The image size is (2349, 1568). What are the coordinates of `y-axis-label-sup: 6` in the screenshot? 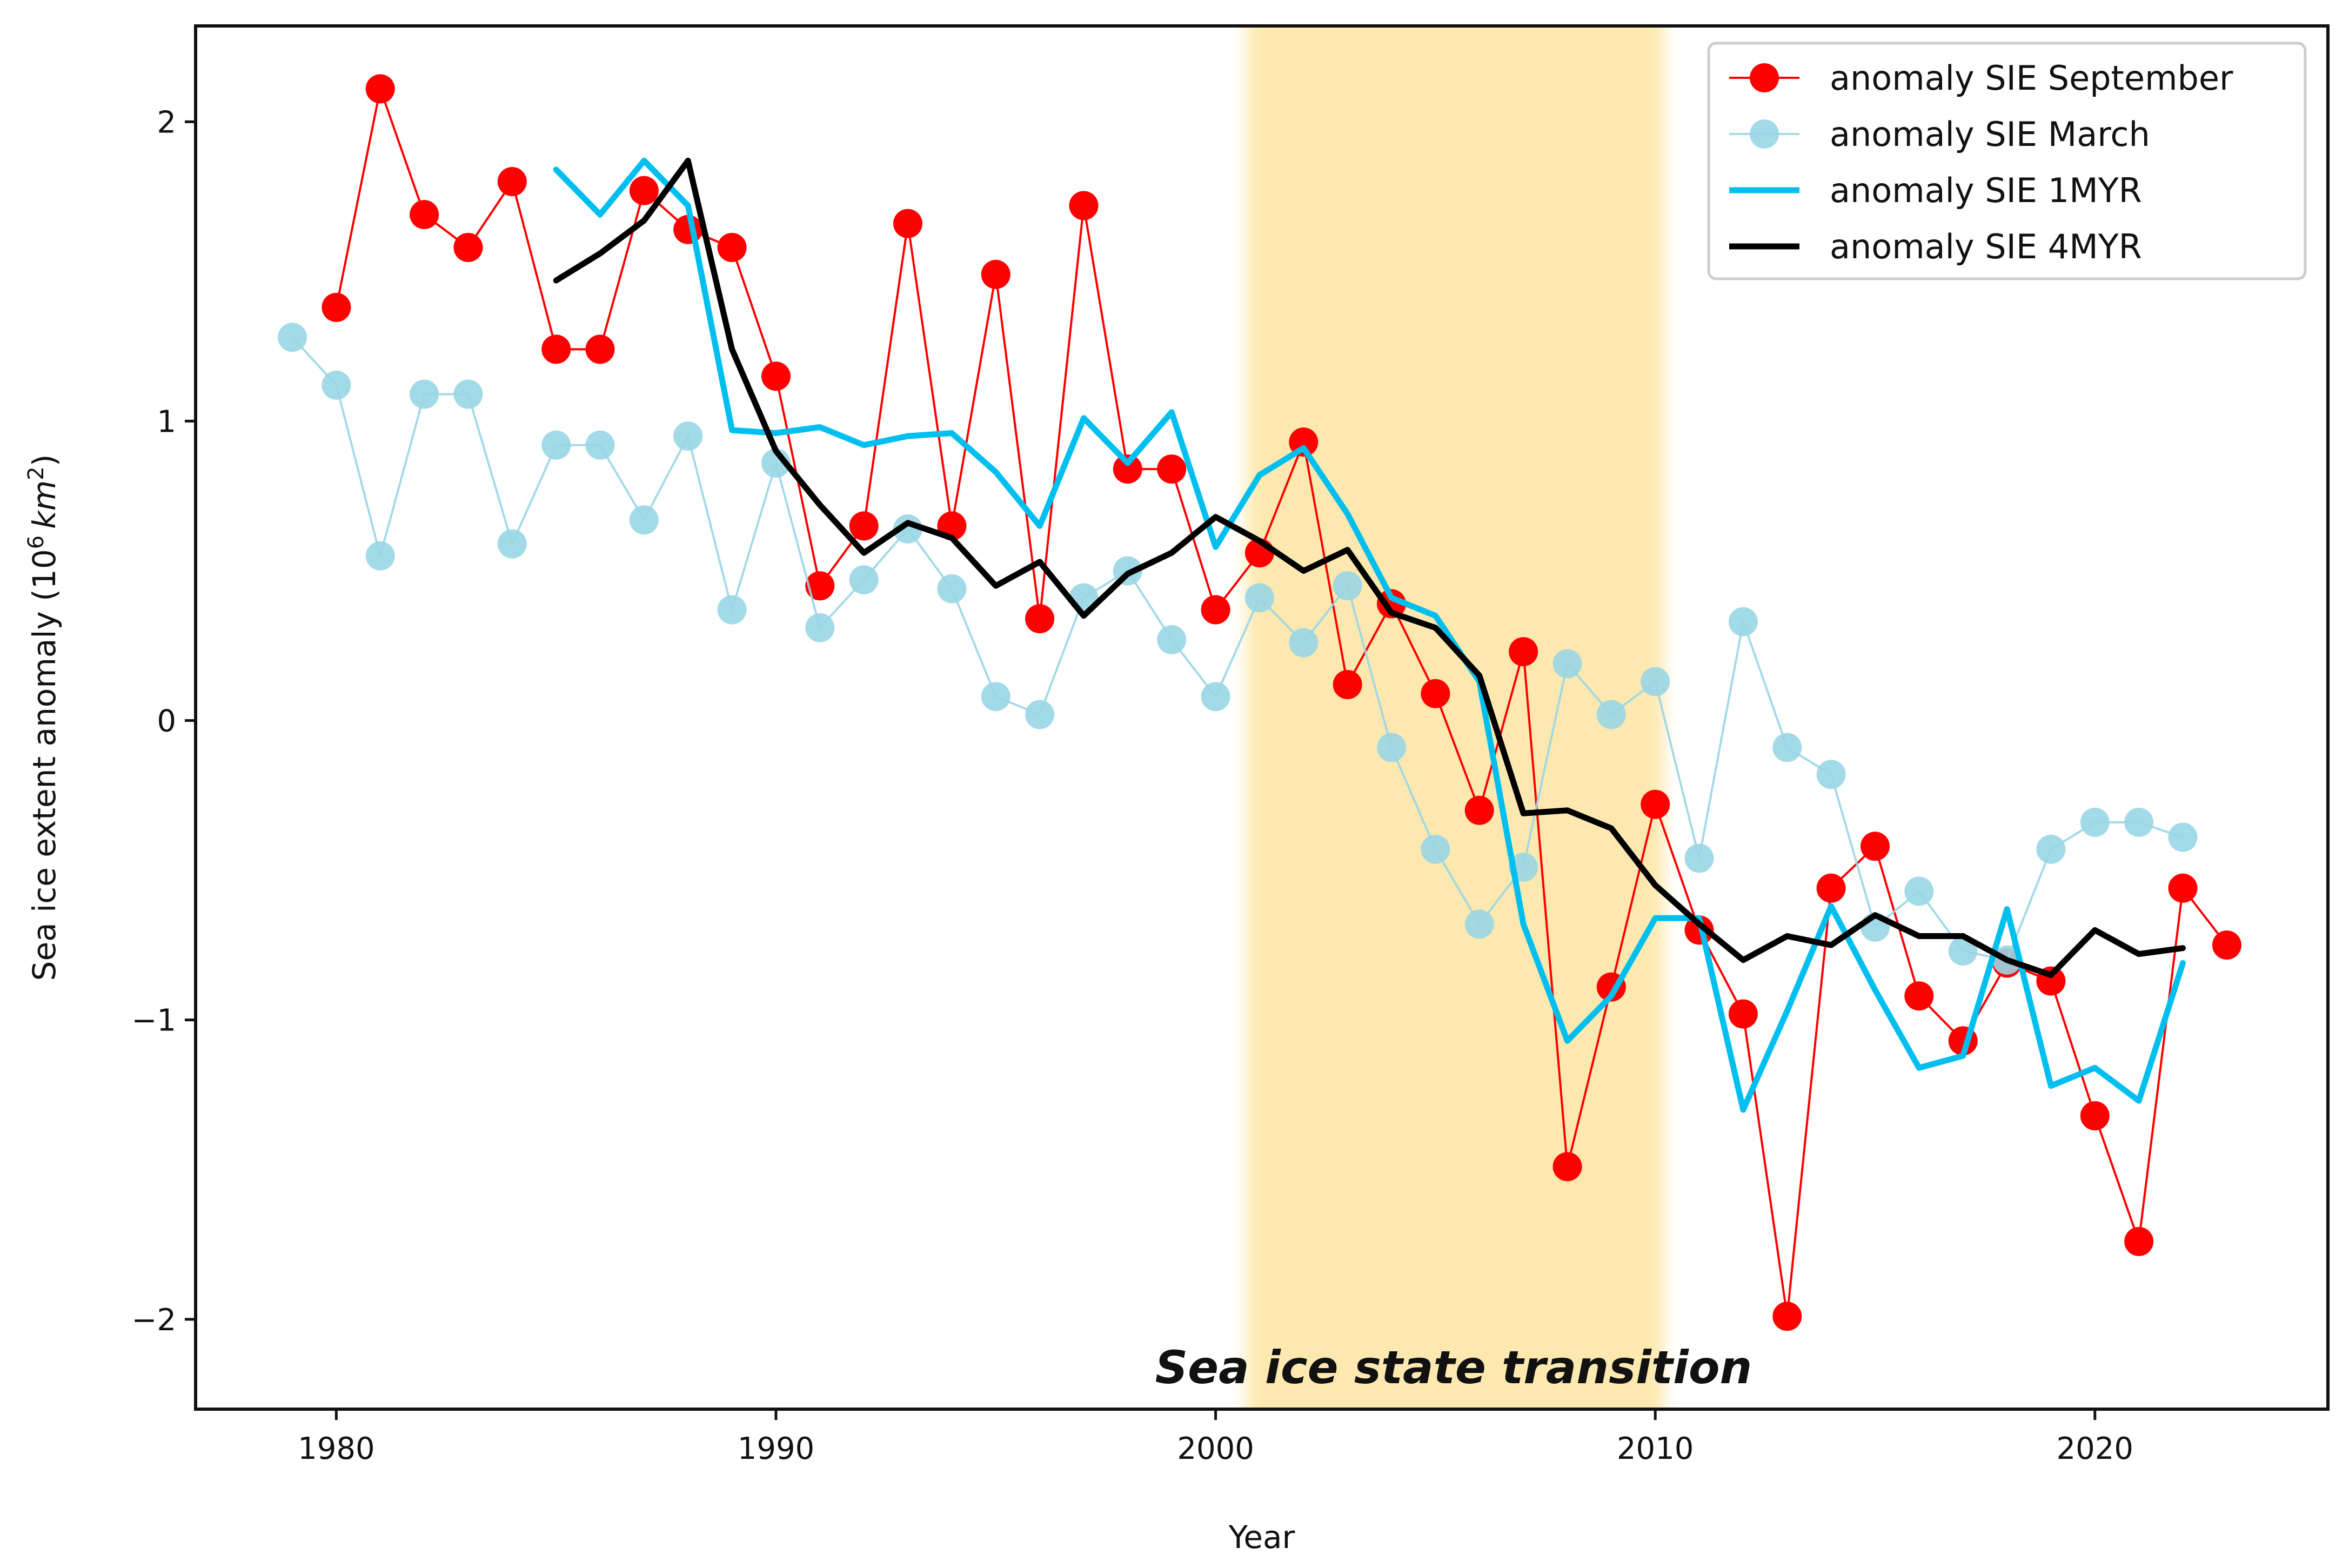 It's located at (37, 542).